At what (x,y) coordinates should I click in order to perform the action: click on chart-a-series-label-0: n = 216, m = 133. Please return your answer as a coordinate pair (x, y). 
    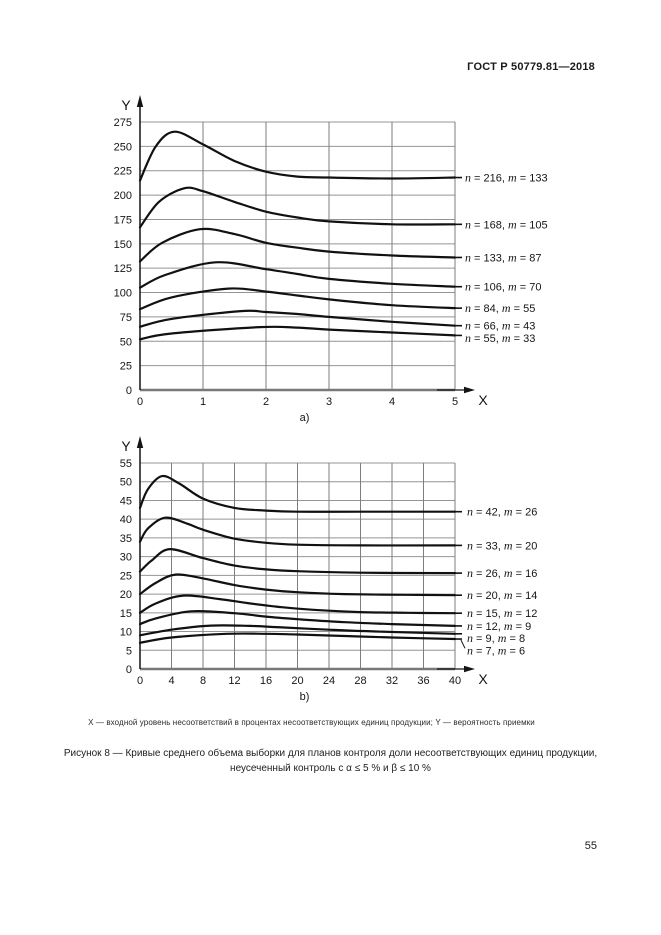
    Looking at the image, I should click on (506, 178).